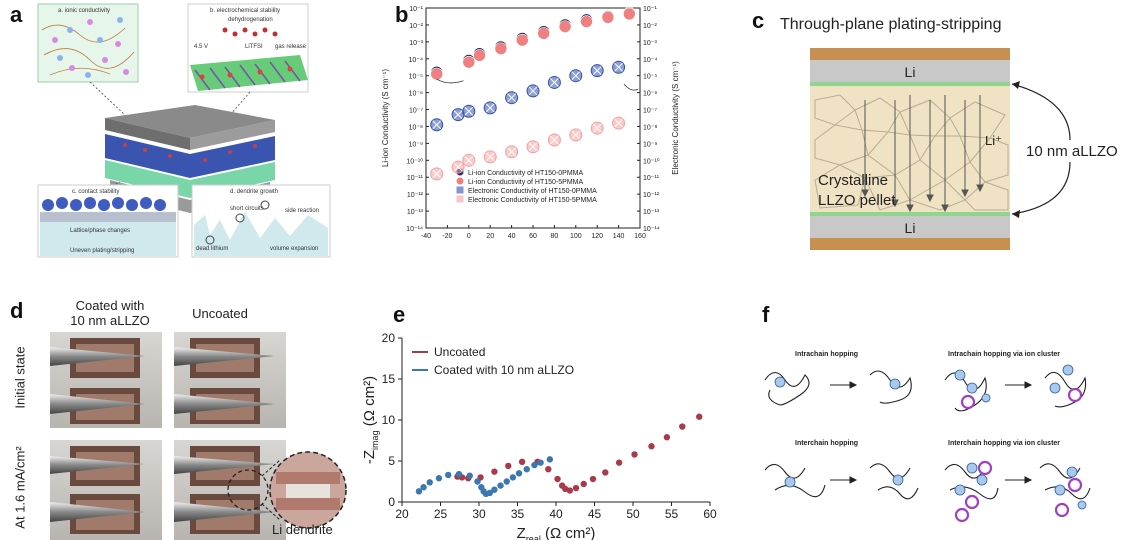  What do you see at coordinates (556, 514) in the screenshot?
I see `chart-e-xtick-label: 40` at bounding box center [556, 514].